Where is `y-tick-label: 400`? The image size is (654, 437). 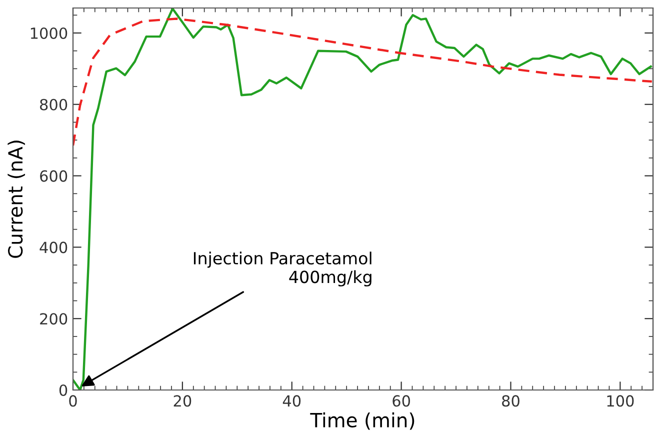
y-tick-label: 400 is located at coordinates (54, 248).